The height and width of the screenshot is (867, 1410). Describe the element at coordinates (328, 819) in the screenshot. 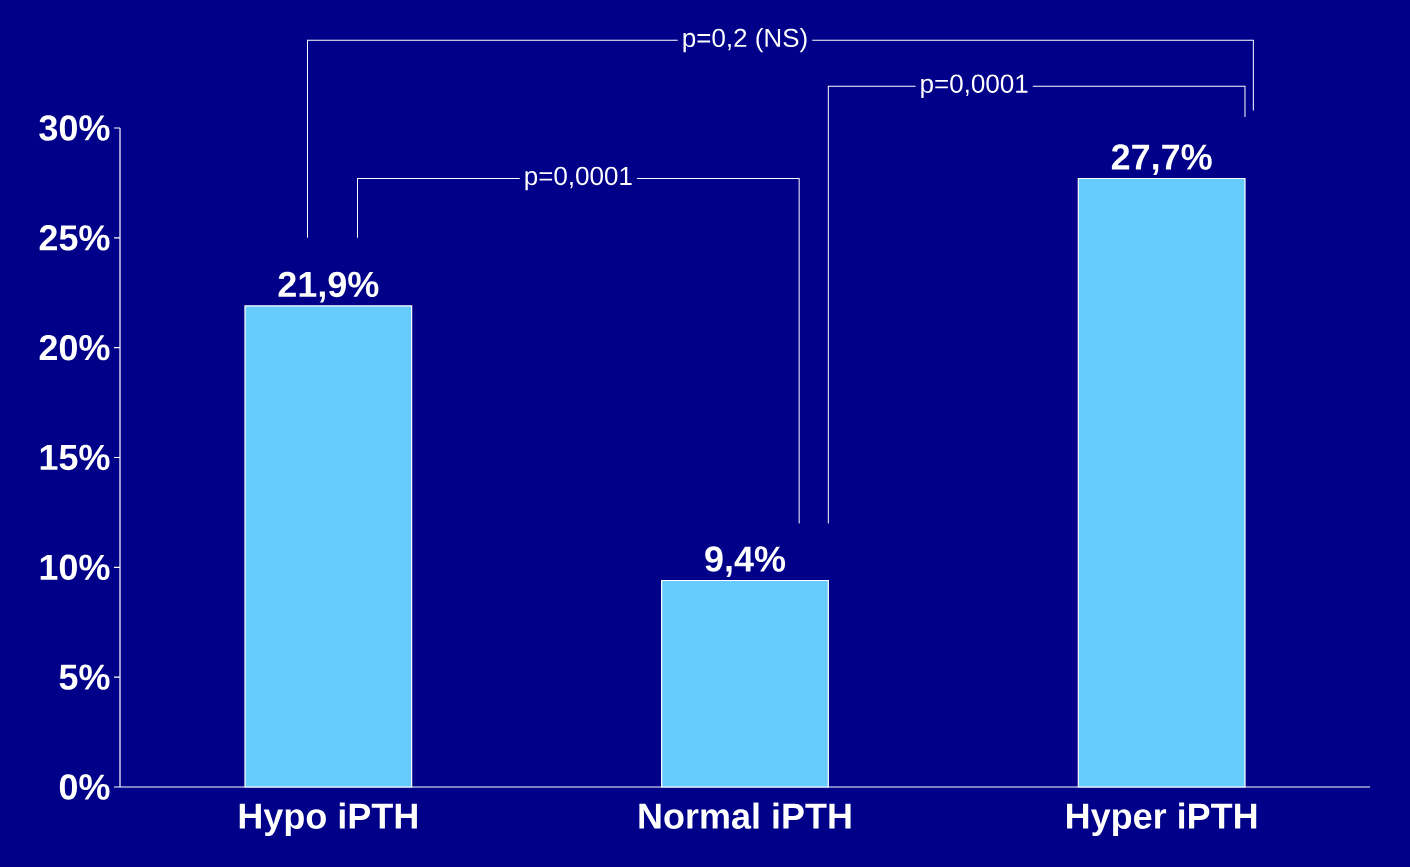

I see `x-tick-label: Hypo iPTH` at that location.